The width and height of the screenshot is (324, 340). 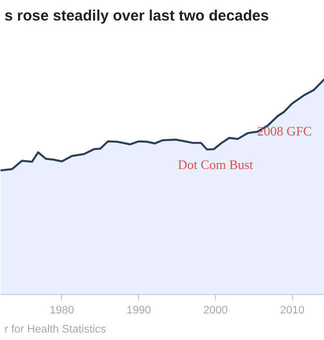 I want to click on x-tick-label: 2000, so click(x=215, y=310).